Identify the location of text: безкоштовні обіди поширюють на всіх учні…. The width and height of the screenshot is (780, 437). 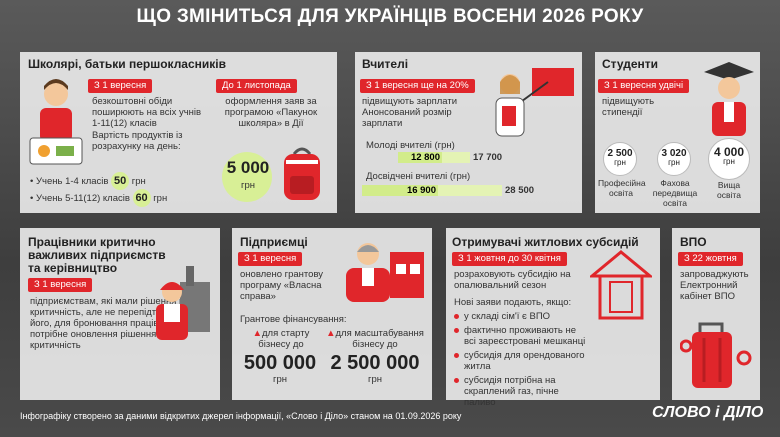
(147, 112).